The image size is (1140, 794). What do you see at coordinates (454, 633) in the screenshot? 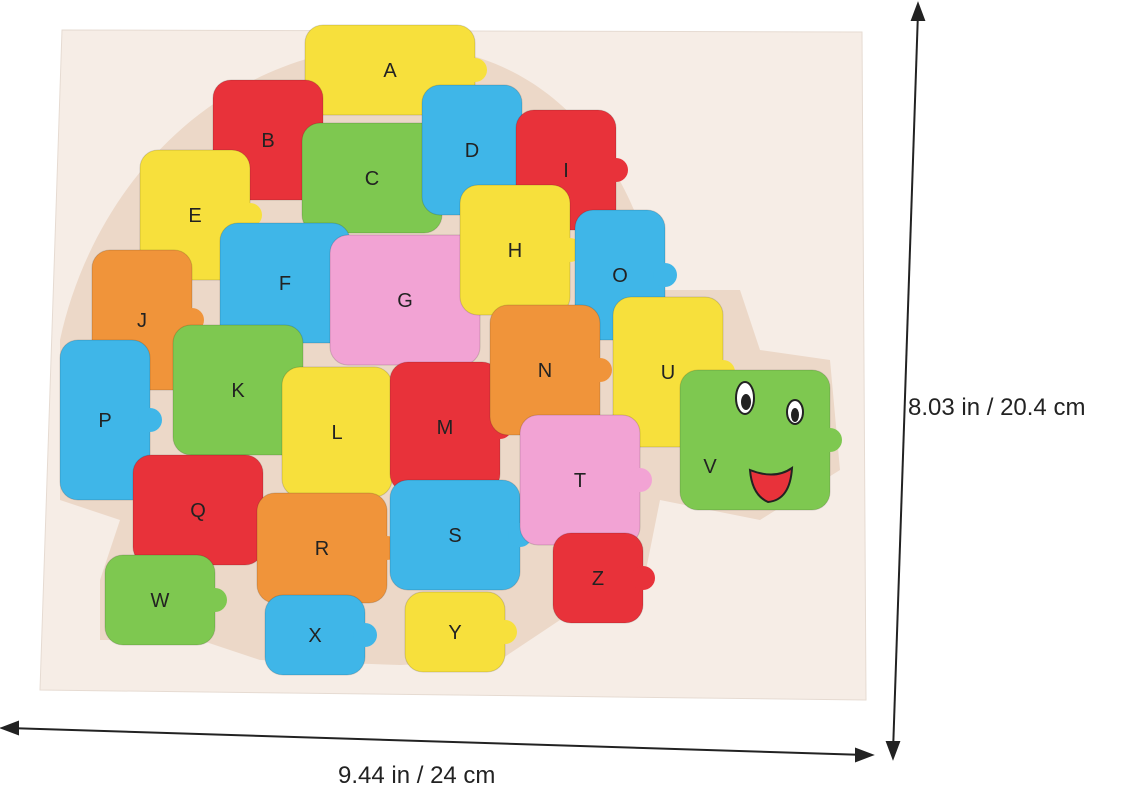
I see `piece-letter: Y` at bounding box center [454, 633].